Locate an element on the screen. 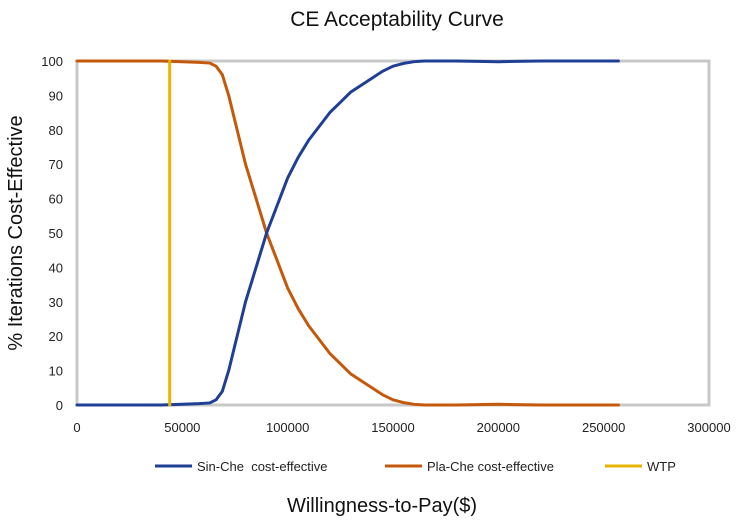 The image size is (744, 525). x-tick-label: 200000 is located at coordinates (498, 427).